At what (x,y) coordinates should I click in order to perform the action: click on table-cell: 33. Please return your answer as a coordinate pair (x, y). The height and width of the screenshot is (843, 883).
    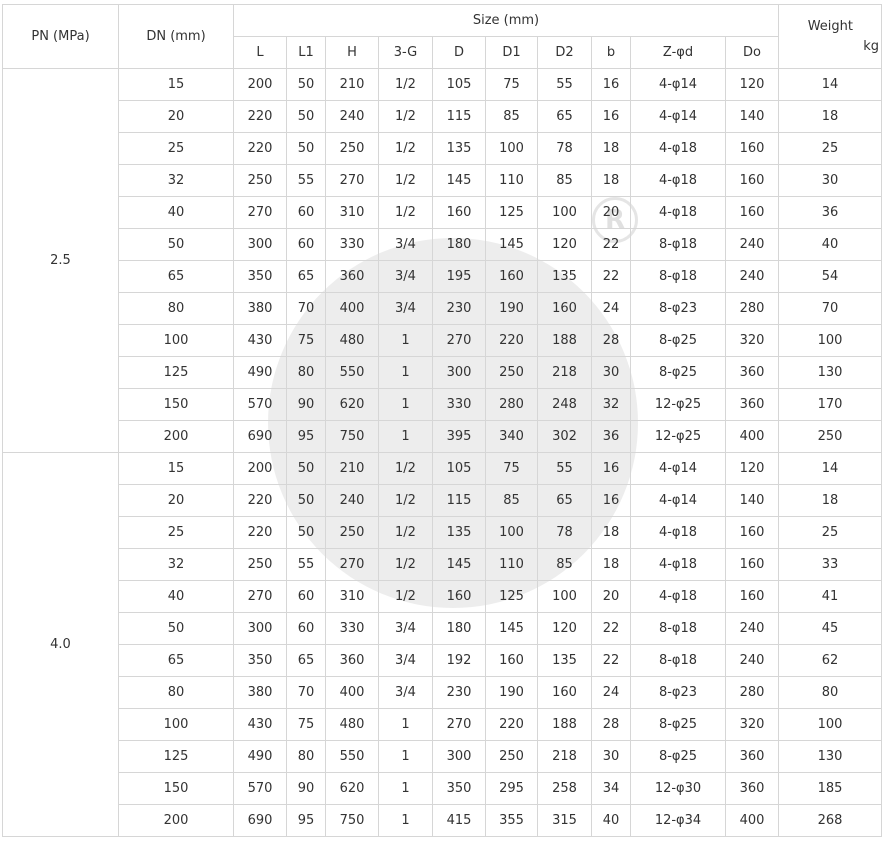
    Looking at the image, I should click on (830, 564).